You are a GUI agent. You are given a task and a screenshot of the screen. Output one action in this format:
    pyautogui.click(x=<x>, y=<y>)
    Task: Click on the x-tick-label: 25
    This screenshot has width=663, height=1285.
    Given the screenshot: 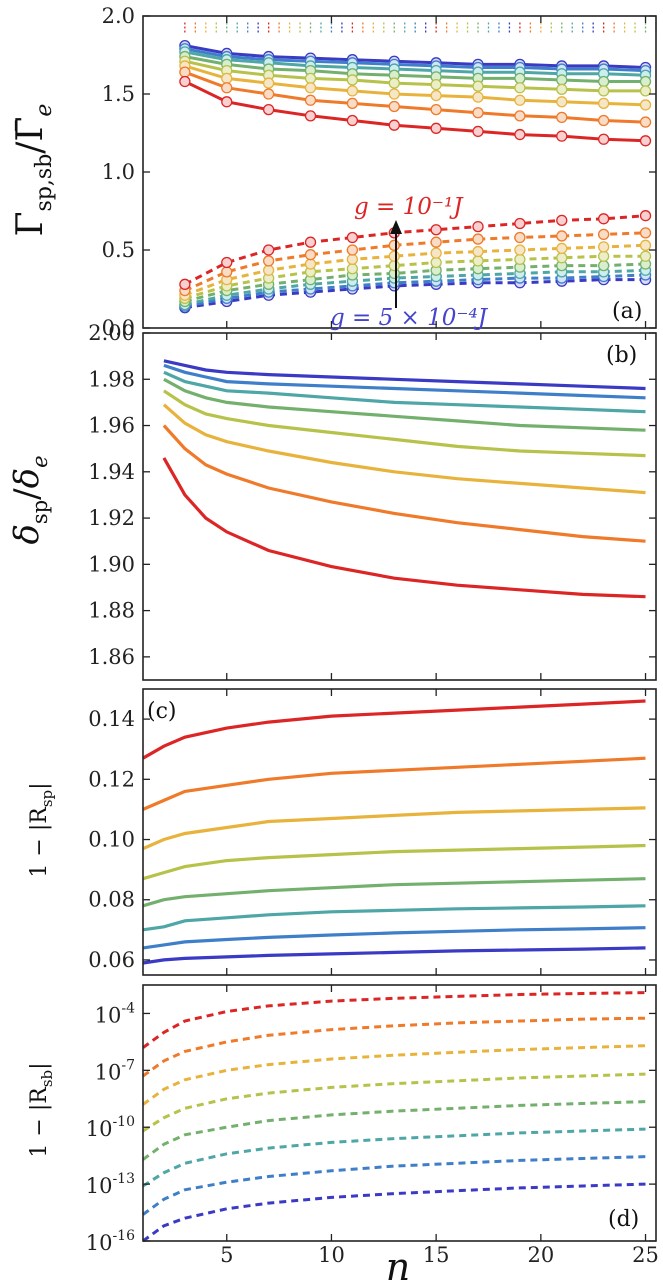 What is the action you would take?
    pyautogui.click(x=645, y=1255)
    